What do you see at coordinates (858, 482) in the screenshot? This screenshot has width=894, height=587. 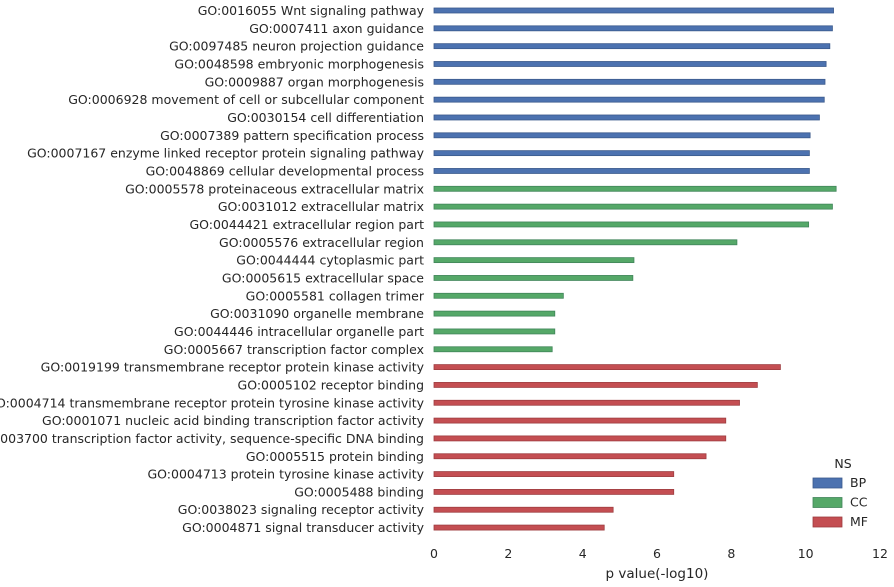 I see `legend-label-bp: BP` at bounding box center [858, 482].